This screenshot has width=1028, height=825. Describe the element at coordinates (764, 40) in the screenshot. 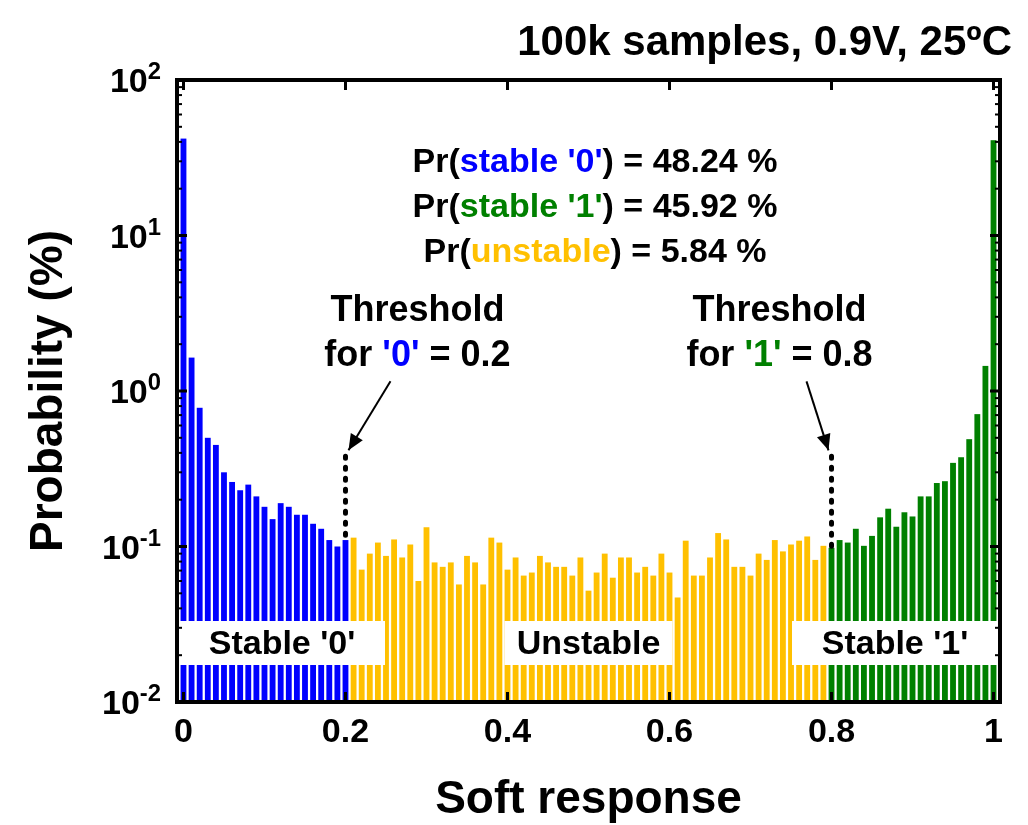

I see `chart-title: 100k samples, 0.9V, 25ºC` at that location.